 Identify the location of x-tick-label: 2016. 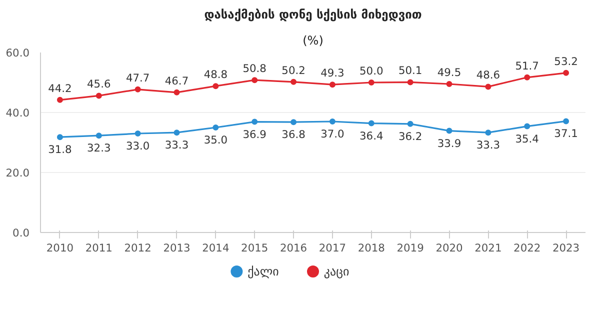
(294, 248).